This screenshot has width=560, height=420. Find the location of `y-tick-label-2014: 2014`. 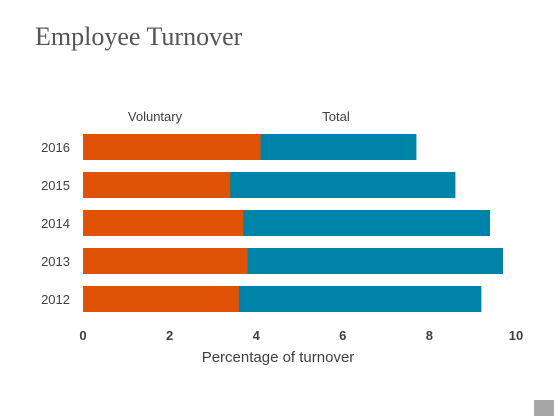

y-tick-label-2014: 2014 is located at coordinates (55, 223).